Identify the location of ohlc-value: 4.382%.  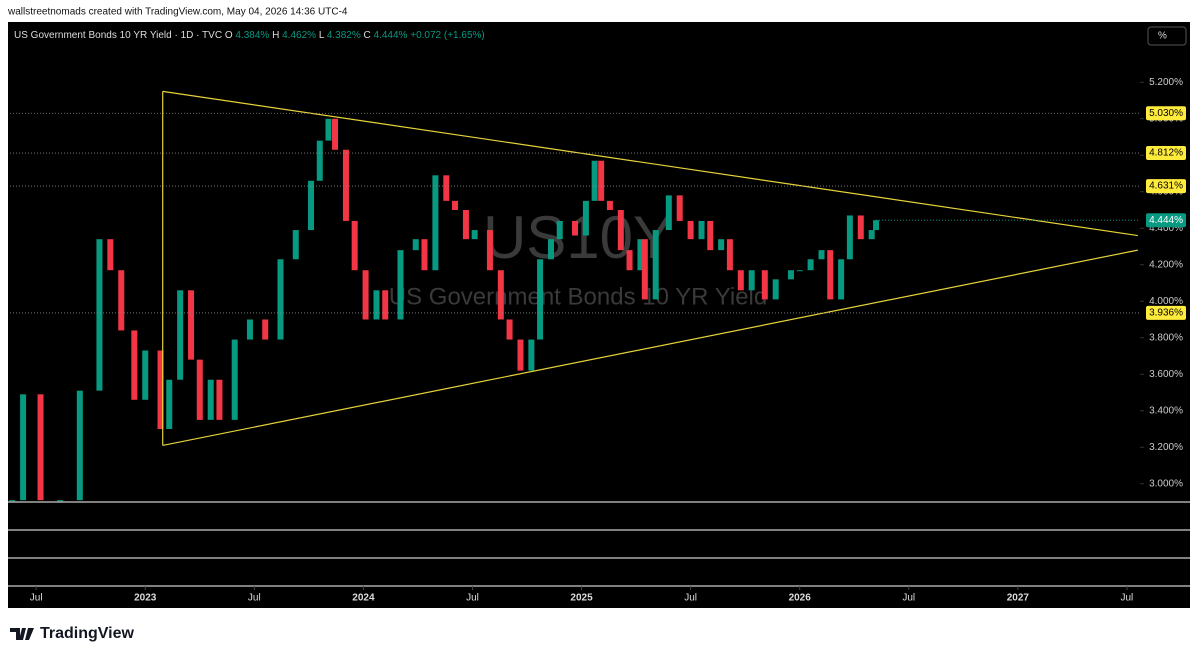
(344, 35).